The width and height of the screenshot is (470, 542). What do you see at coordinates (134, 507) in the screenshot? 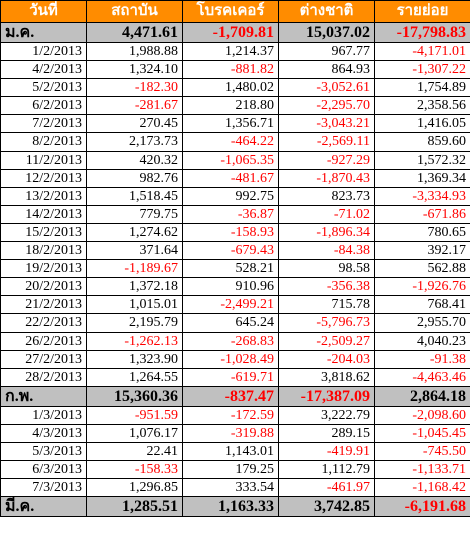
I see `institution-cell: 1,285.51` at bounding box center [134, 507].